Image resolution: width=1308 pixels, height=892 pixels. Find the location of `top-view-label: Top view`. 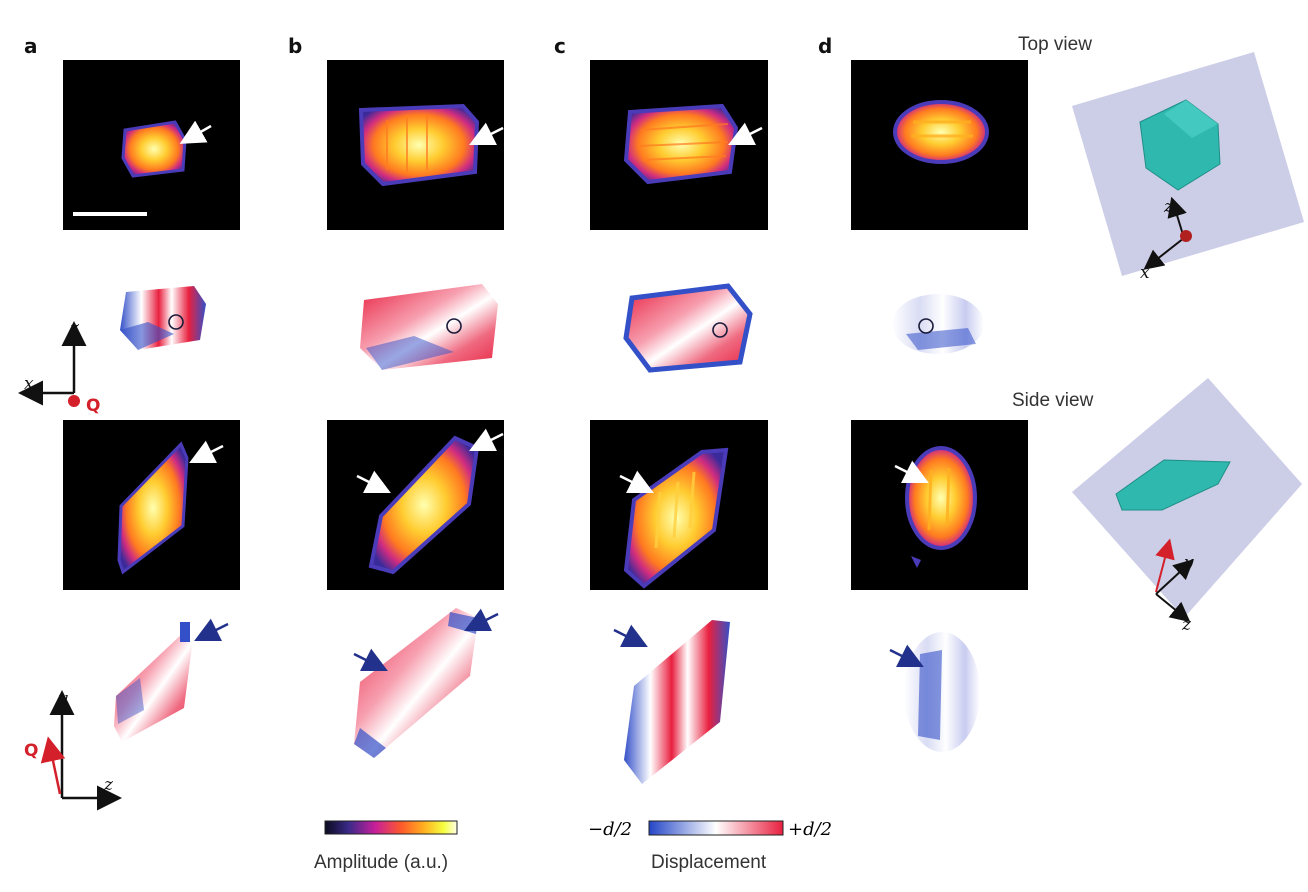

top-view-label: Top view is located at coordinates (1055, 44).